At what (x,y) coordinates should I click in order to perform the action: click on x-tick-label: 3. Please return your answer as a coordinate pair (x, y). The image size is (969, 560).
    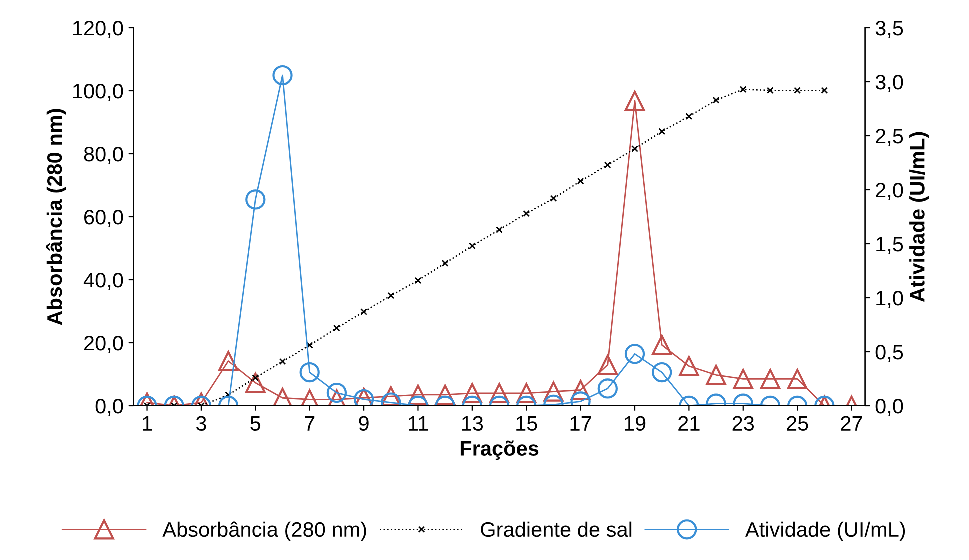
    Looking at the image, I should click on (201, 424).